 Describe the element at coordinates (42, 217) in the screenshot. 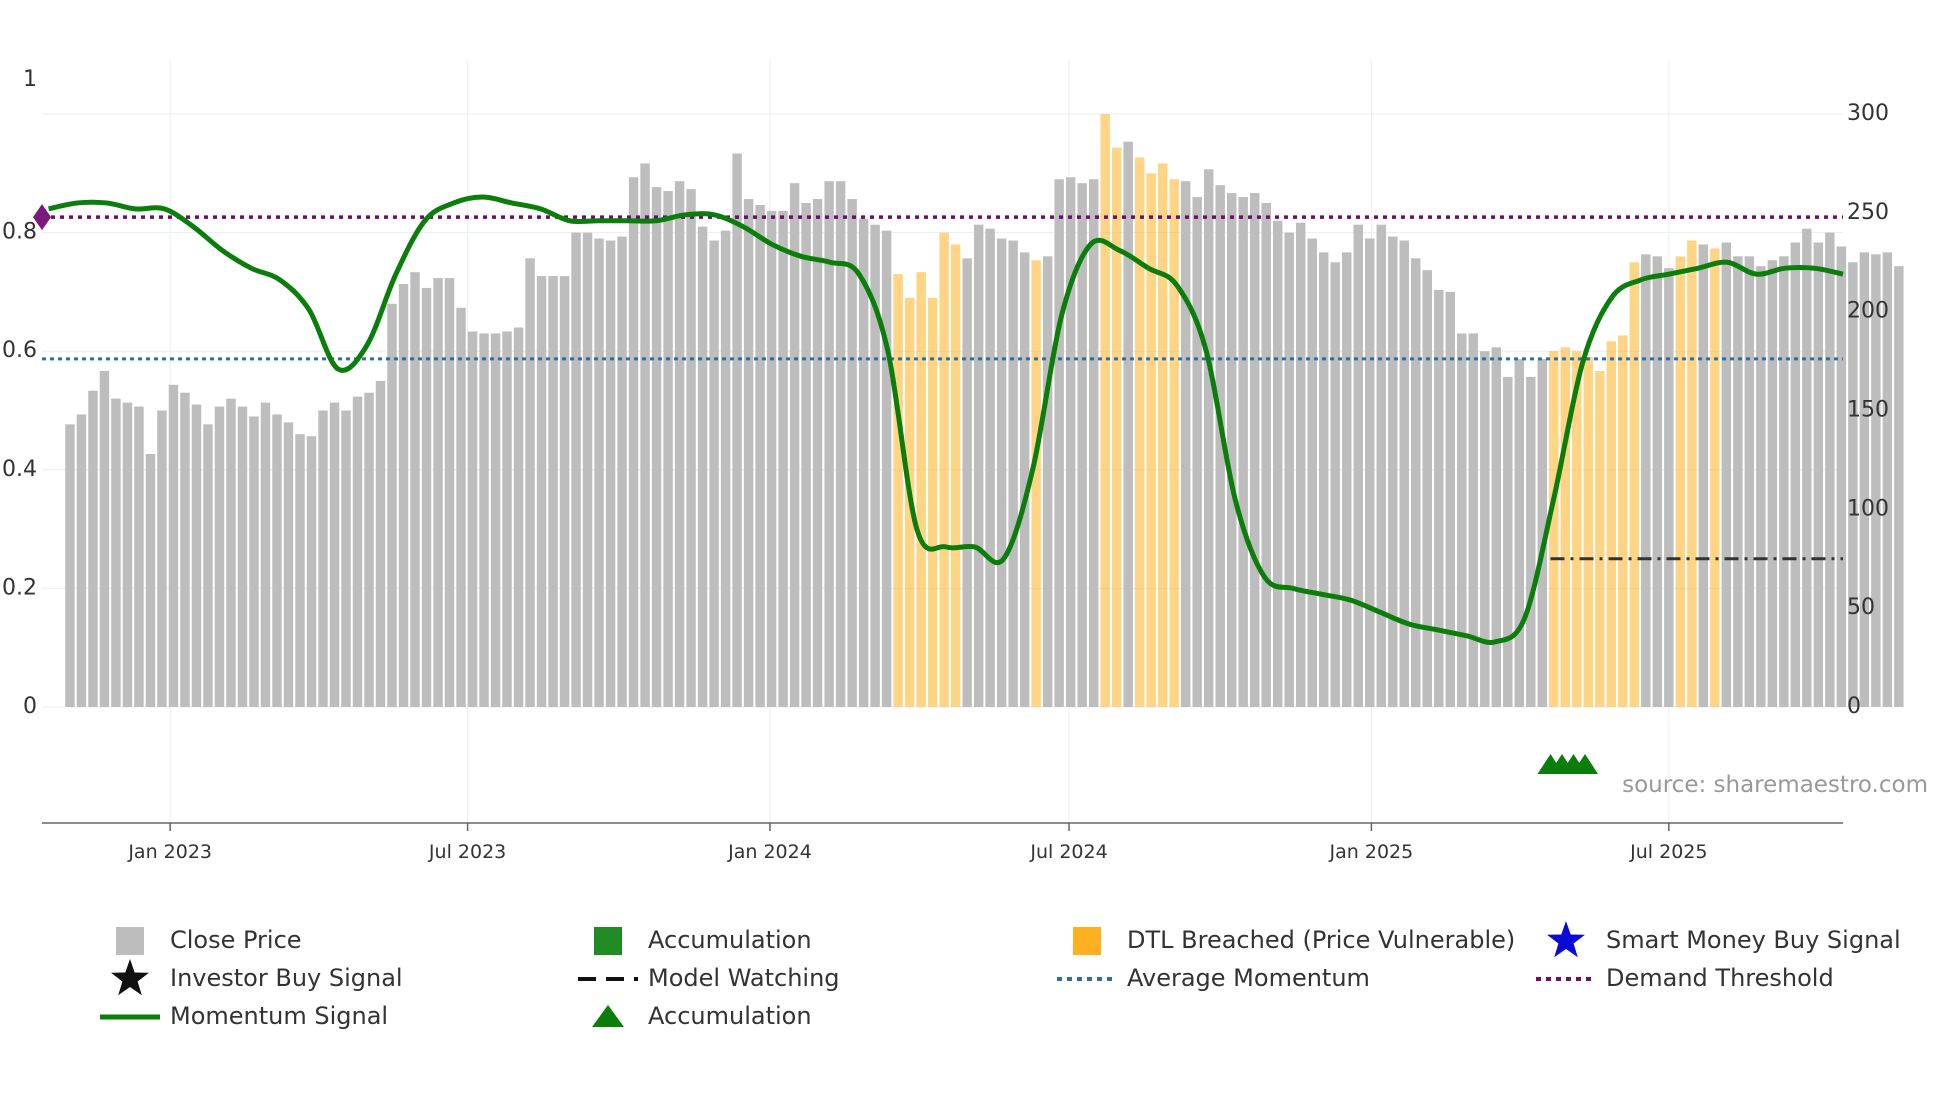

I see `start-marker` at that location.